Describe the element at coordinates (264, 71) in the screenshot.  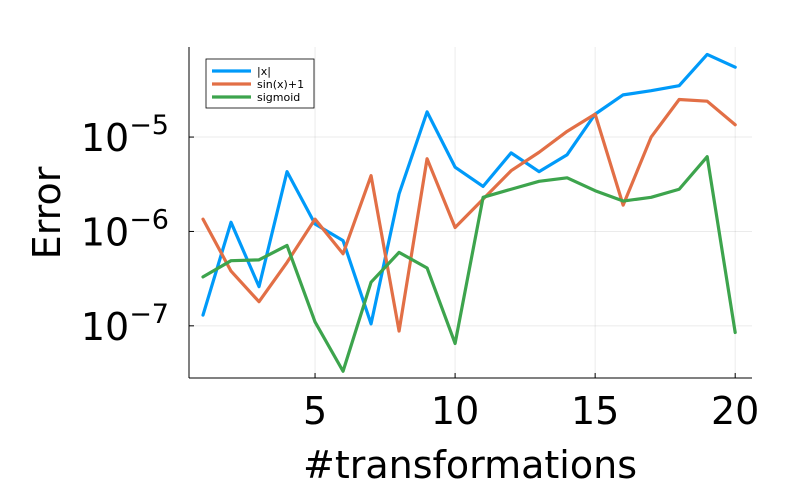
I see `legend-label: |x|` at that location.